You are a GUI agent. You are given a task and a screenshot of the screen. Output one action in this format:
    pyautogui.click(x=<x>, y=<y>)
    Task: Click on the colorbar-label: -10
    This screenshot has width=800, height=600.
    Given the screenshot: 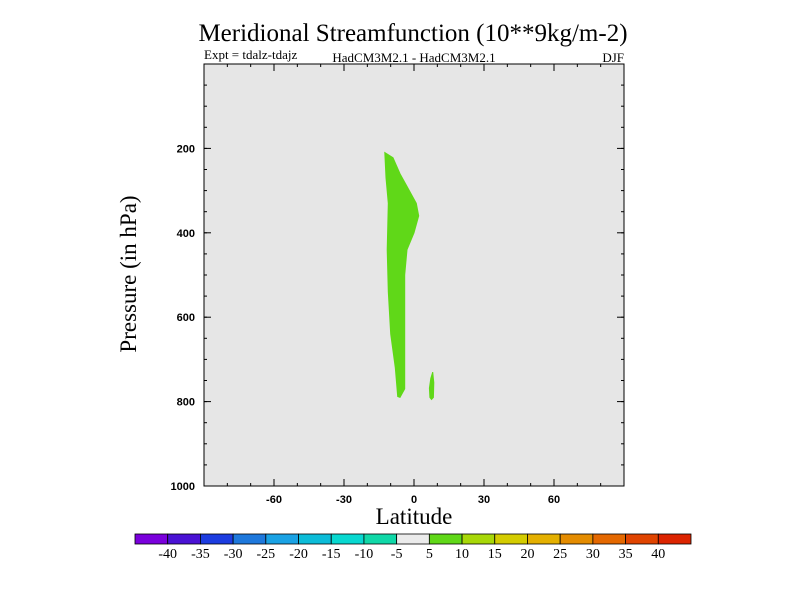 What is the action you would take?
    pyautogui.click(x=364, y=554)
    